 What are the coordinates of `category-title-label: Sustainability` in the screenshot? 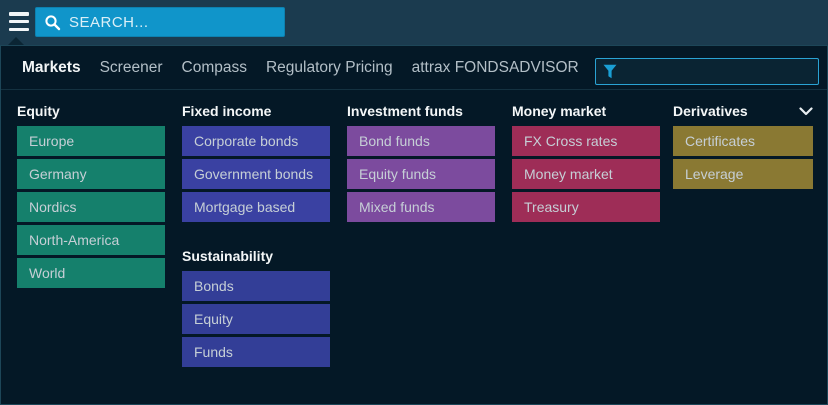 It's located at (228, 256).